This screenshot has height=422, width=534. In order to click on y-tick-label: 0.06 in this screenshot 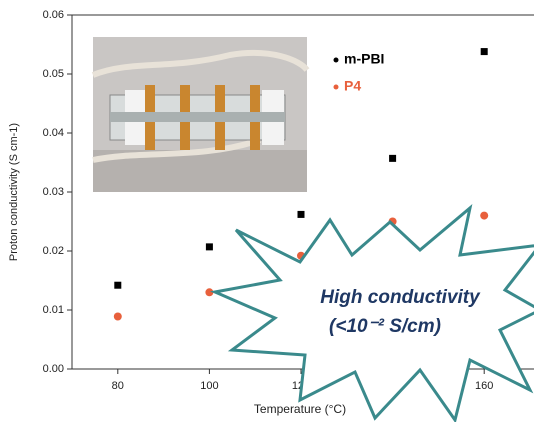, I will do `click(53, 15)`.